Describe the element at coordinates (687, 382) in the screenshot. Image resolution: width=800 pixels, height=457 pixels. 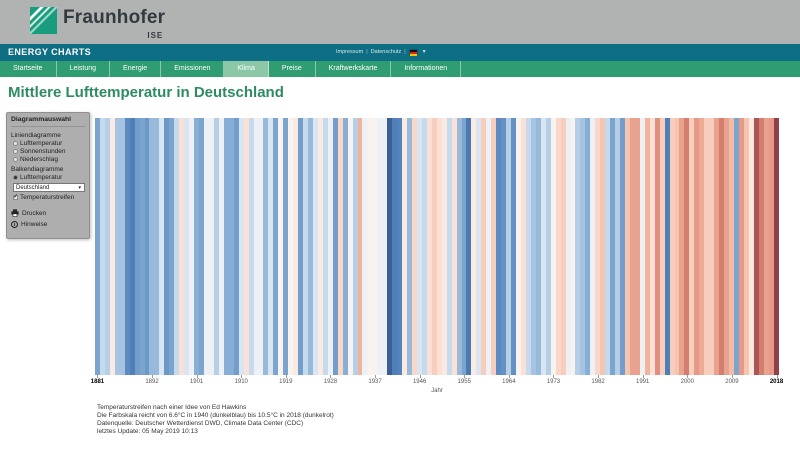
I see `axis-tick-label-2000: 2000` at that location.